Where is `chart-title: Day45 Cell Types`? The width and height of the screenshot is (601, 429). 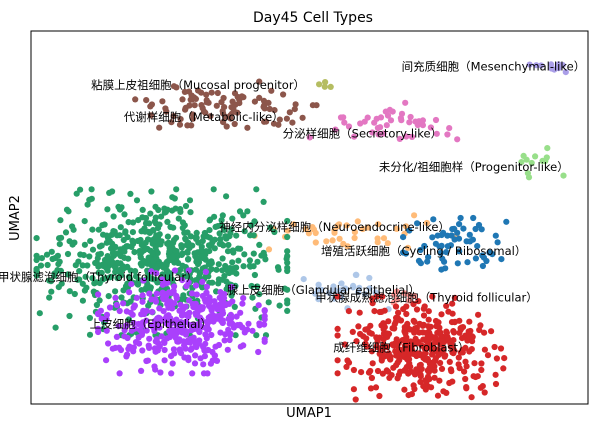 chart-title: Day45 Cell Types is located at coordinates (313, 18).